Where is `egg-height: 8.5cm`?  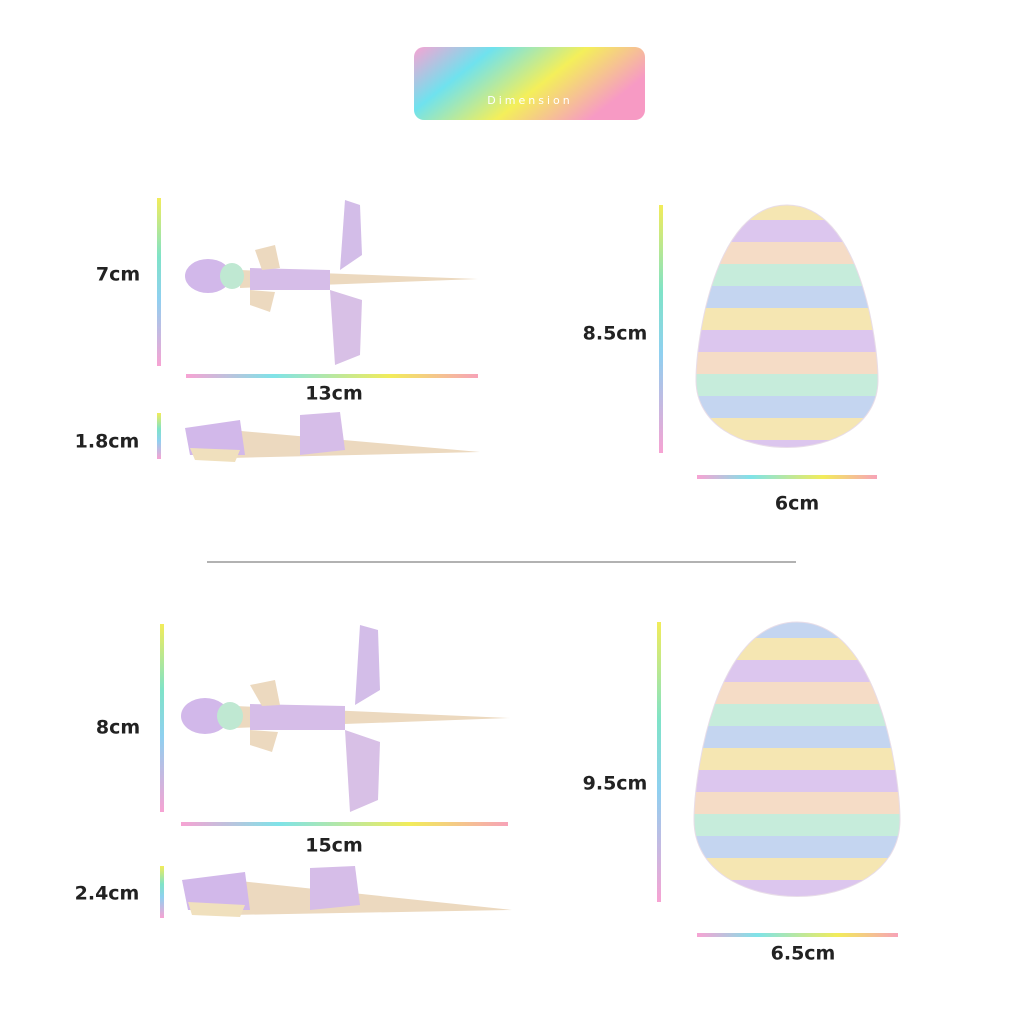 egg-height: 8.5cm is located at coordinates (615, 334).